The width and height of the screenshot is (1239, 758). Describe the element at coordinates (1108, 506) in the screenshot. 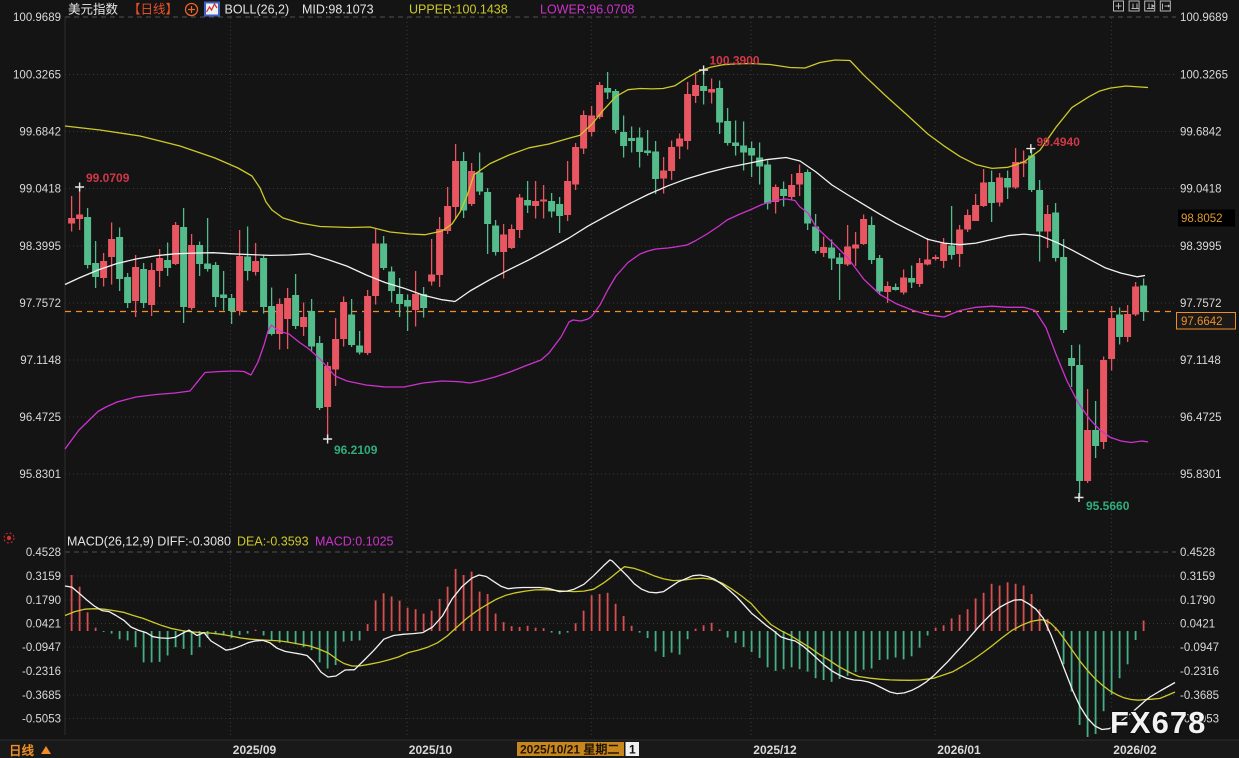

I see `svg-text: 95.5660` at that location.